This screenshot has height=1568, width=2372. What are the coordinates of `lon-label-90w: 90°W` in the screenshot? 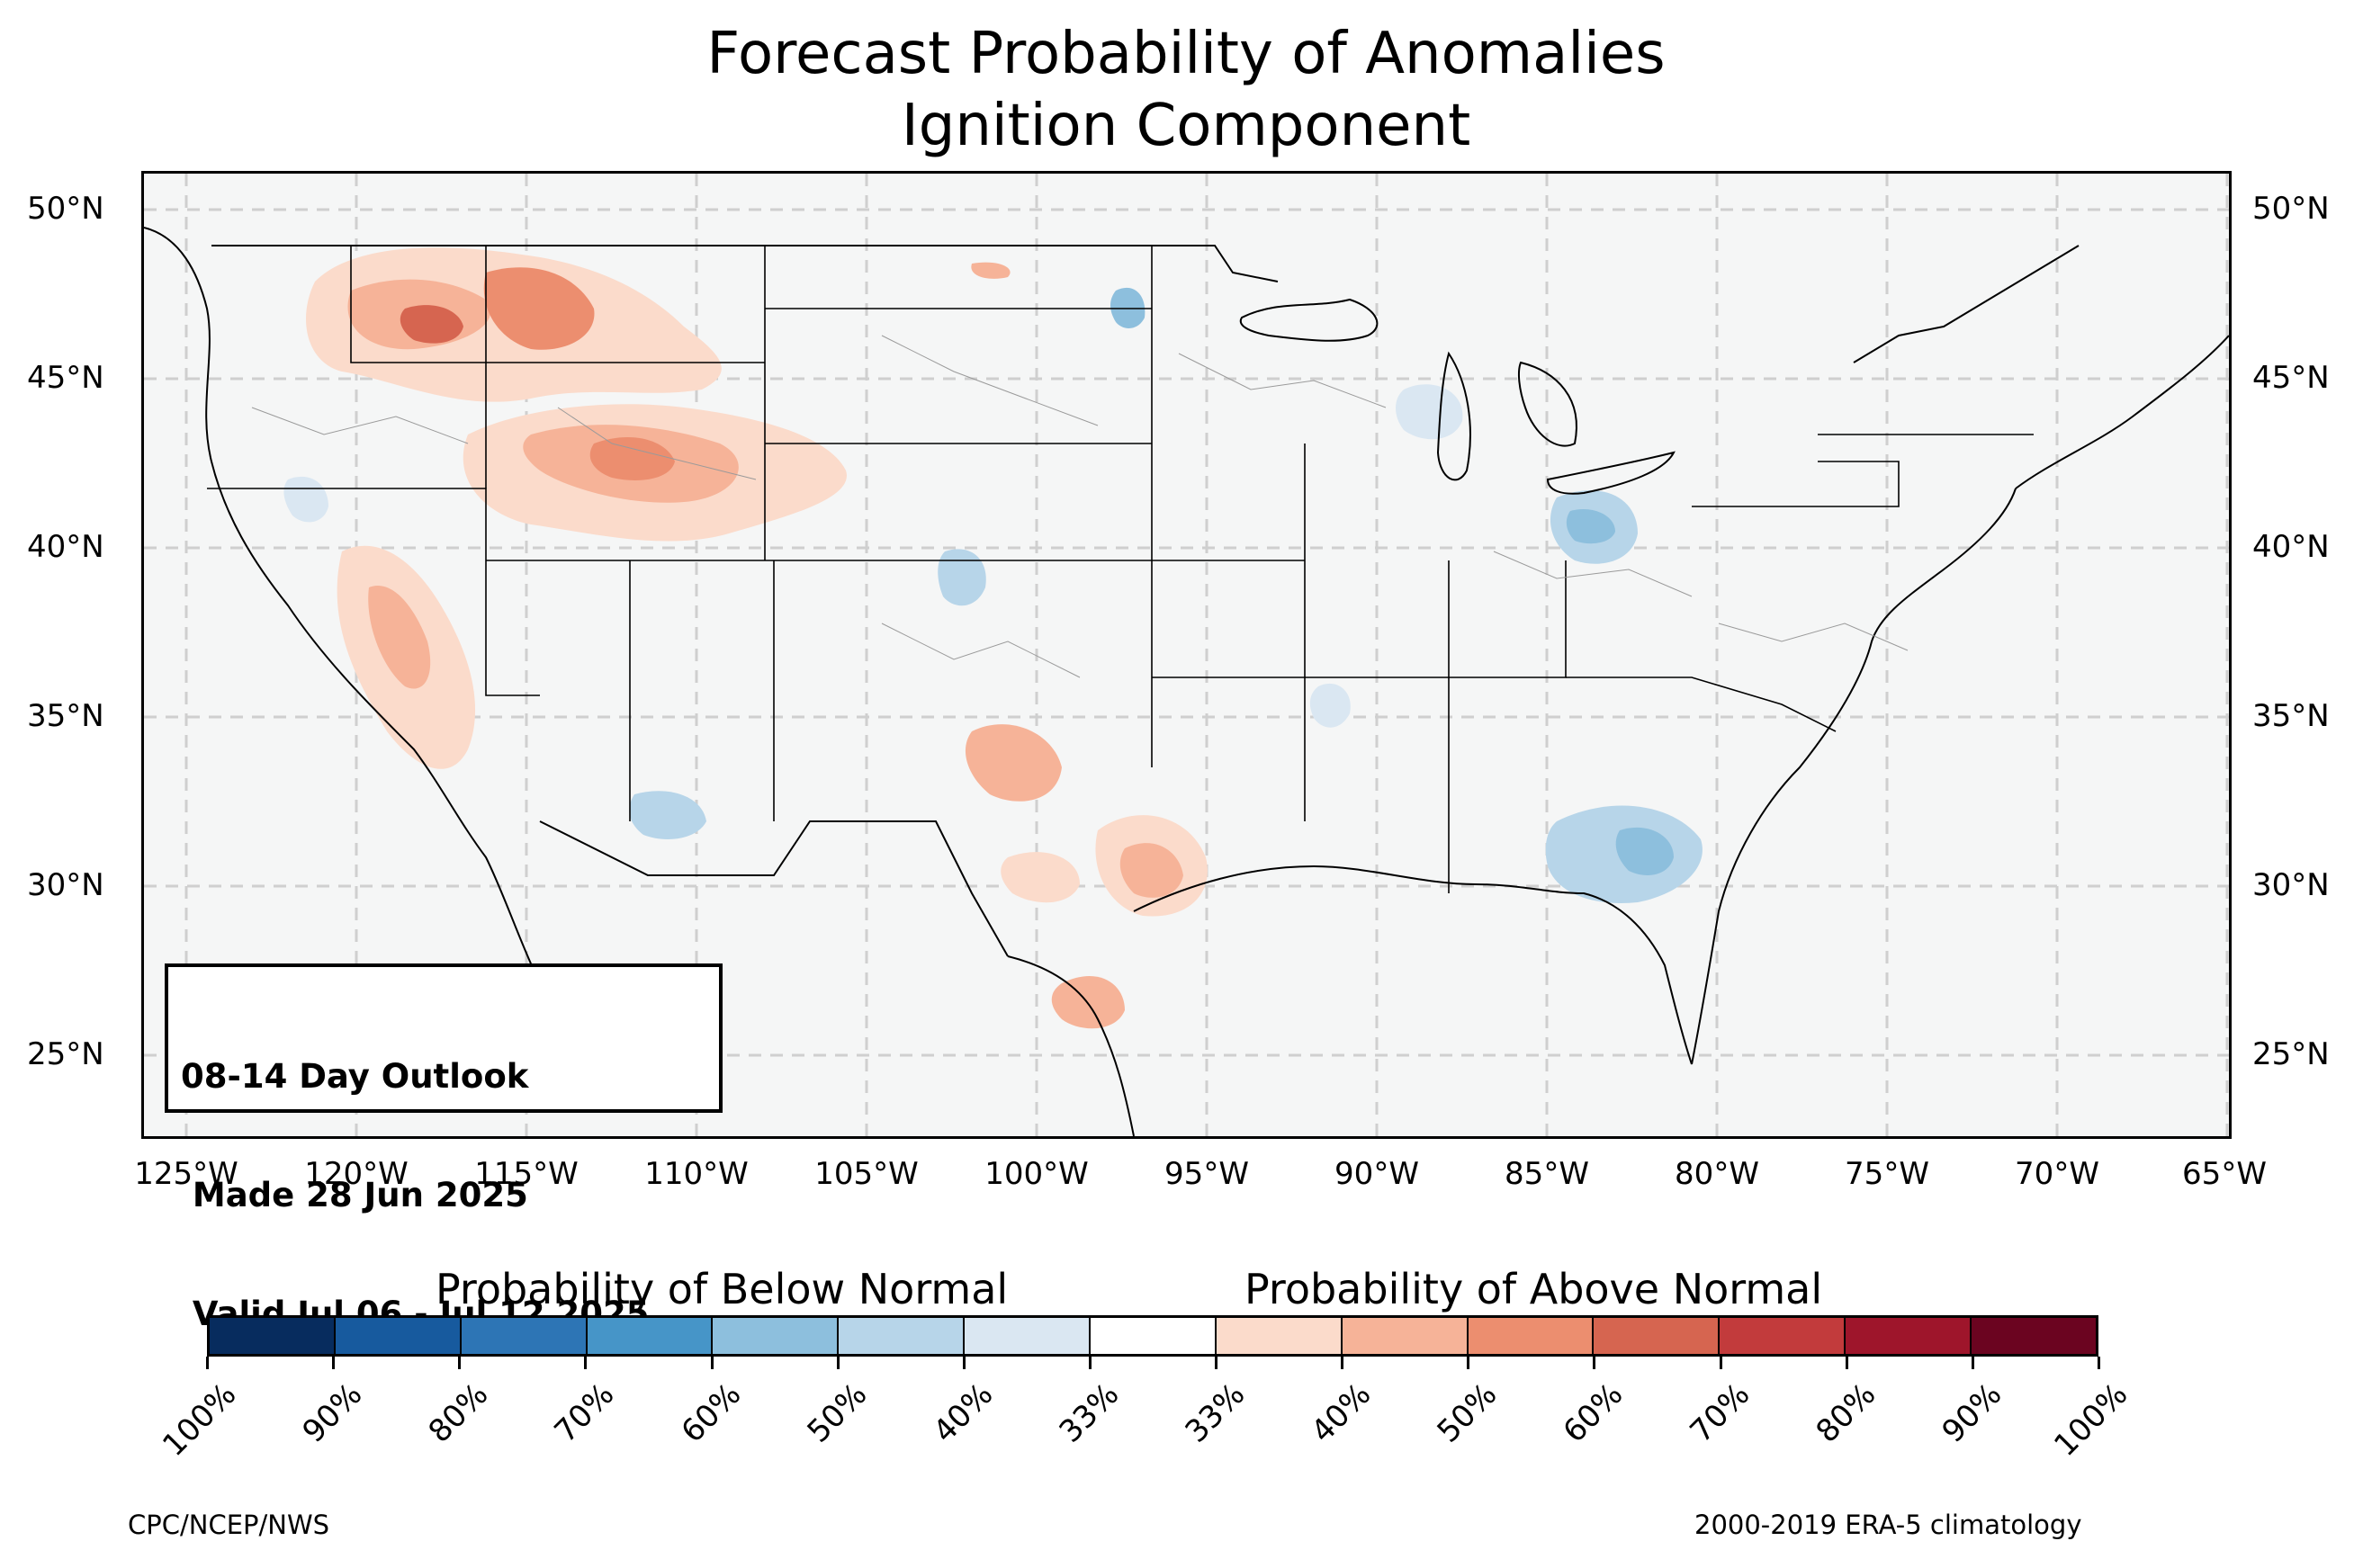 It's located at (1377, 1174).